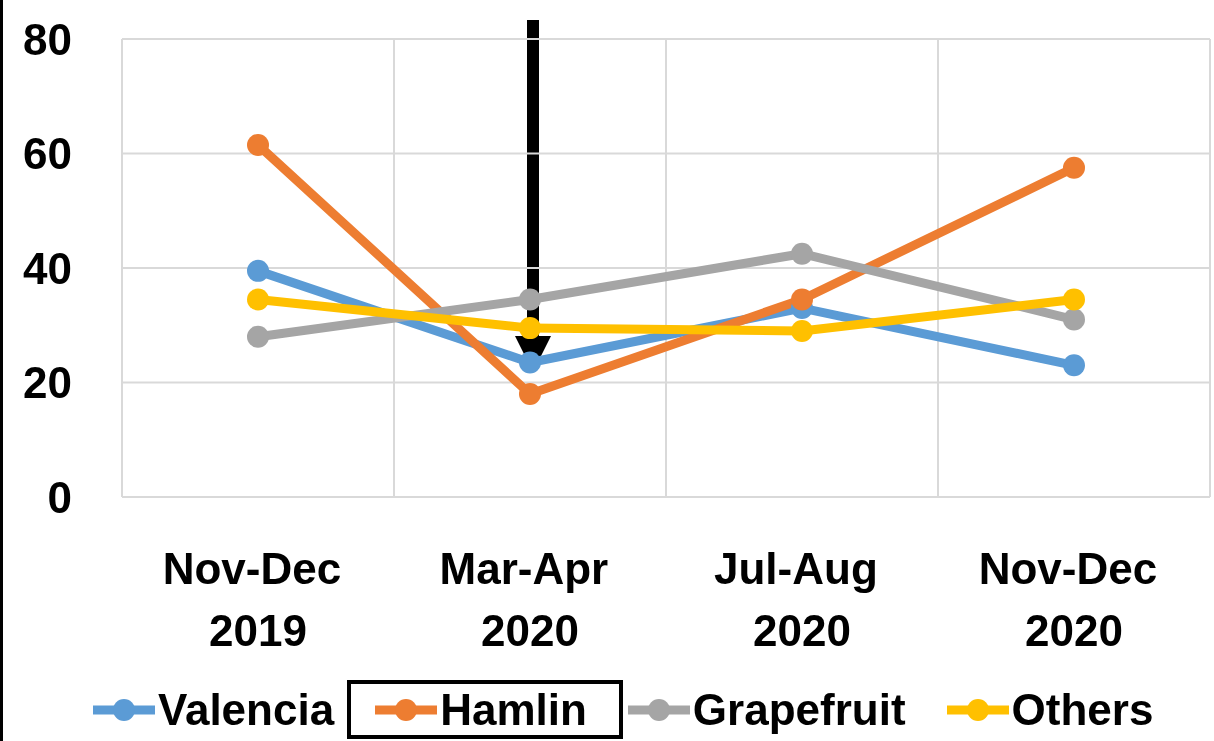 Image resolution: width=1214 pixels, height=741 pixels. I want to click on y-tick-label: 20, so click(47, 383).